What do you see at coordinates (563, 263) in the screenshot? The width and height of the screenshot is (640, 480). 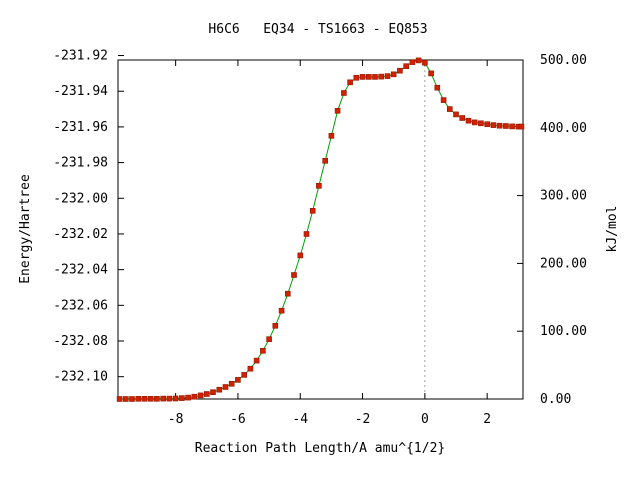 I see `y2-tick-label: 200.00` at bounding box center [563, 263].